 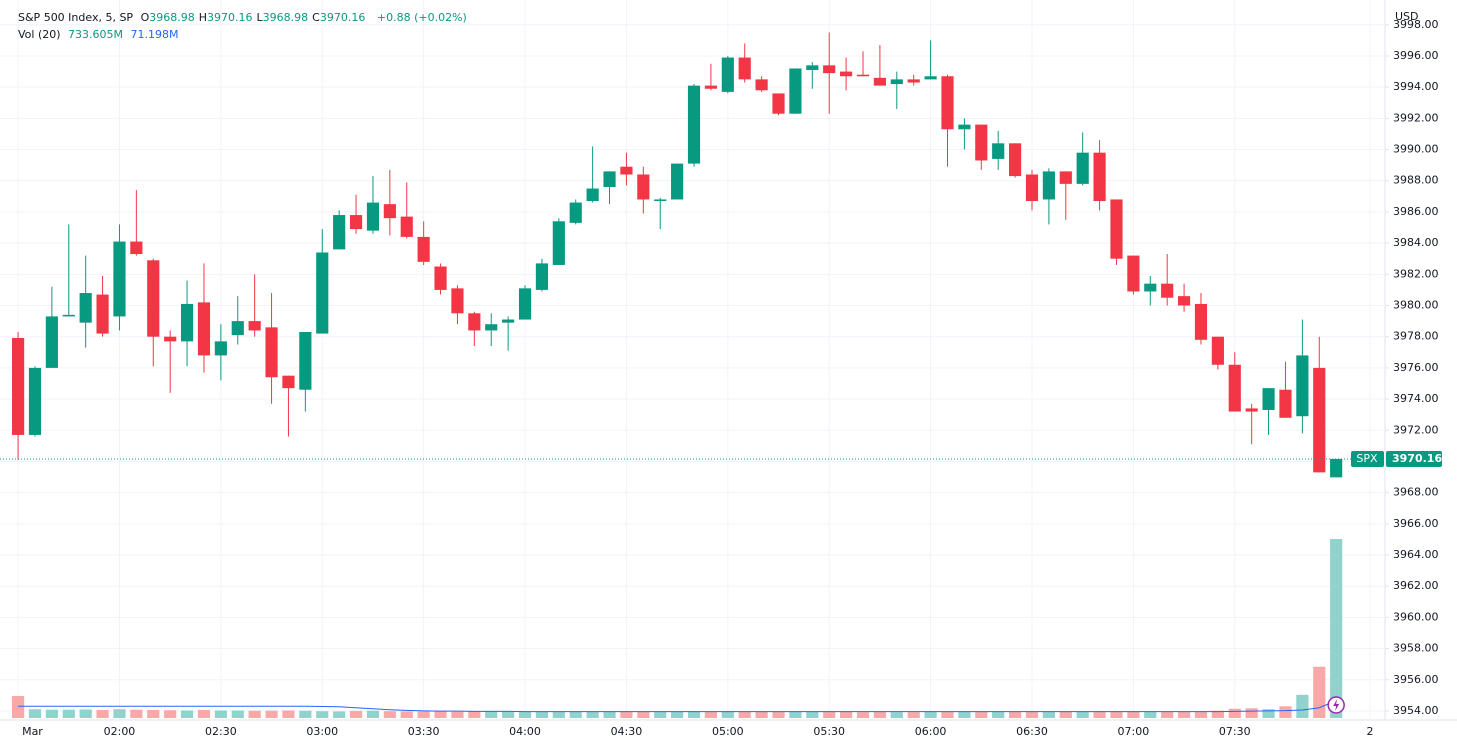 I want to click on x-tick-label: 05:30, so click(x=829, y=731).